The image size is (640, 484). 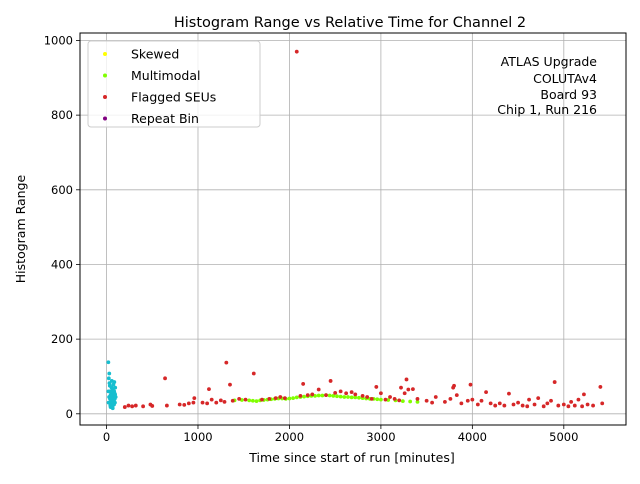 What do you see at coordinates (105, 75) in the screenshot?
I see `legend-marker` at bounding box center [105, 75].